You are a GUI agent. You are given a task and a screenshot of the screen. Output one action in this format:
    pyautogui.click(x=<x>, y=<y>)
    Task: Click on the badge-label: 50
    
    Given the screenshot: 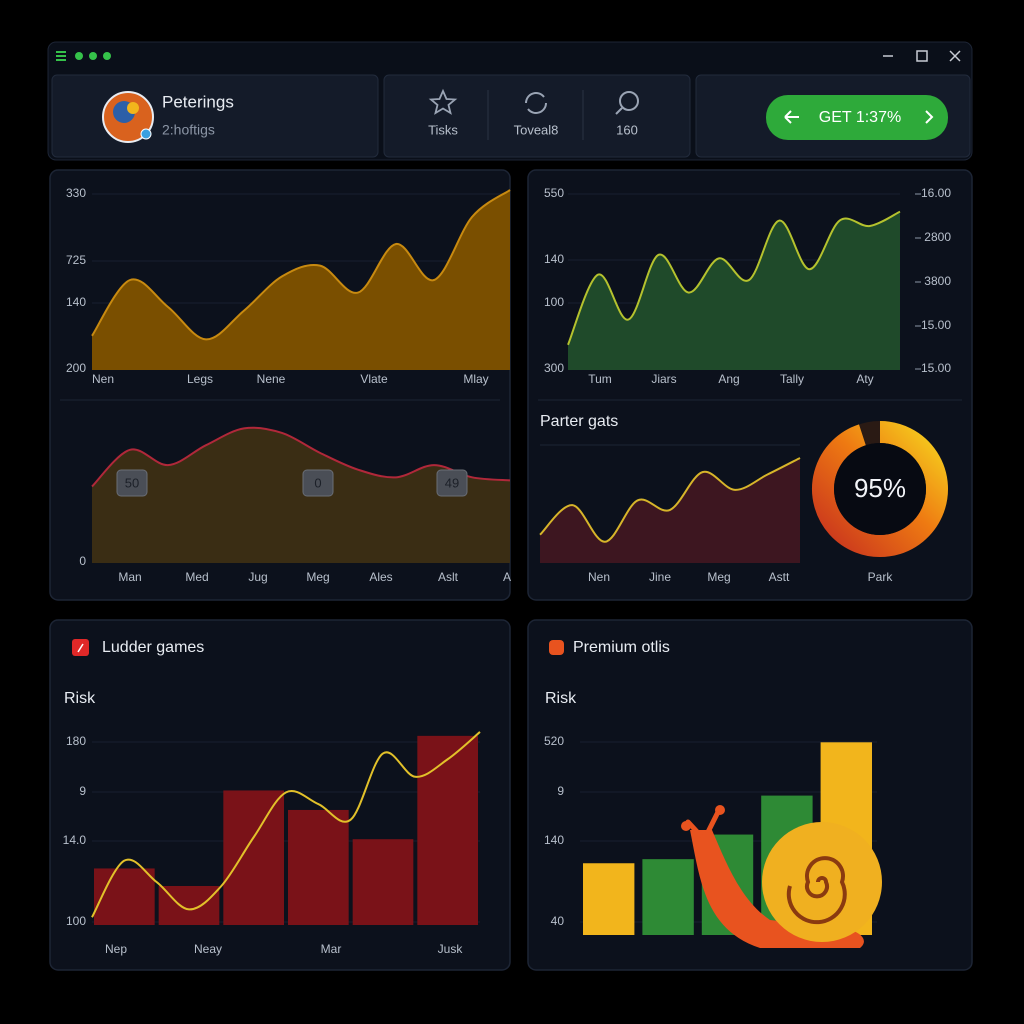 What is the action you would take?
    pyautogui.click(x=132, y=482)
    